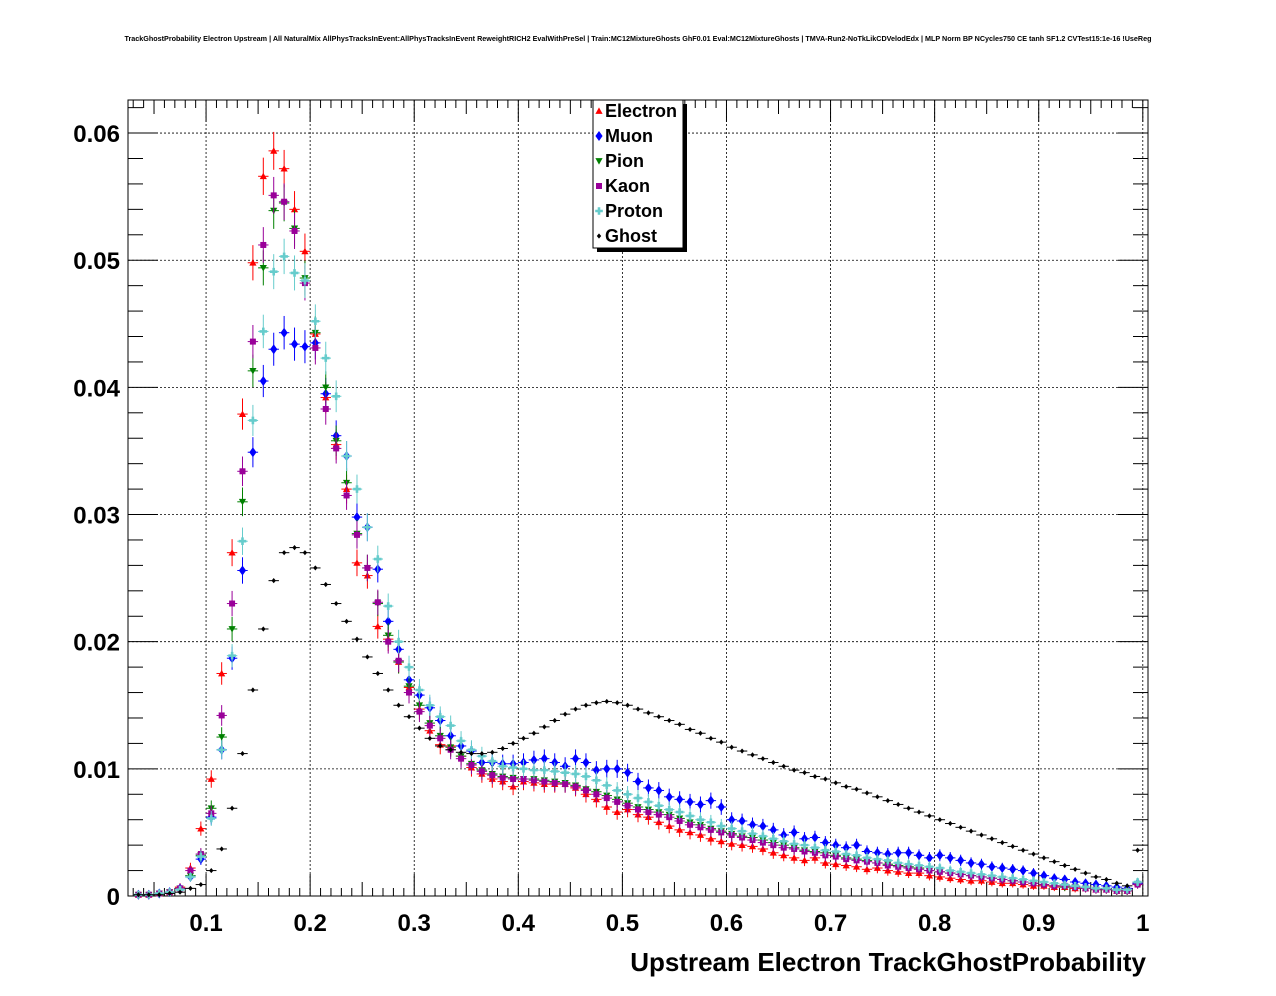  I want to click on y-tick-label: 0.03, so click(96, 516).